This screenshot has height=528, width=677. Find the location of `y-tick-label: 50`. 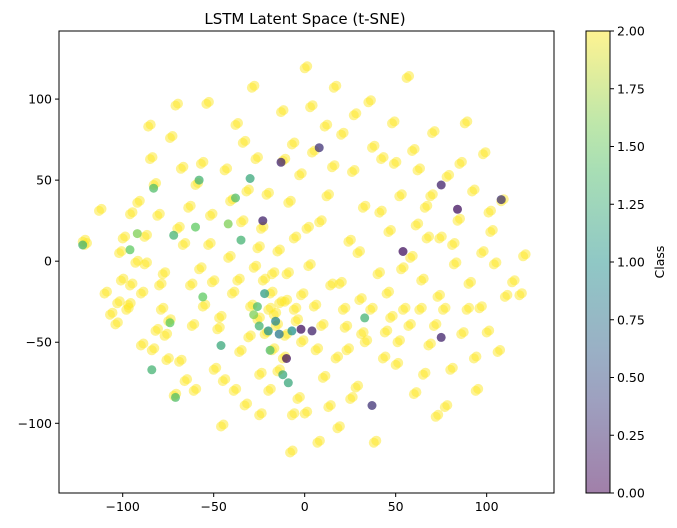

y-tick-label: 50 is located at coordinates (44, 180).